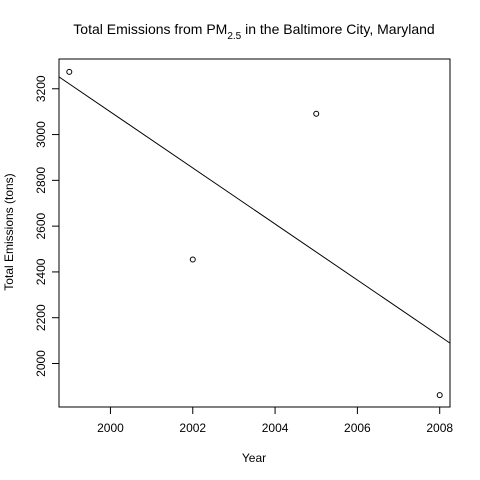  What do you see at coordinates (9, 231) in the screenshot?
I see `y-axis-label: Total Emissions (tons)` at bounding box center [9, 231].